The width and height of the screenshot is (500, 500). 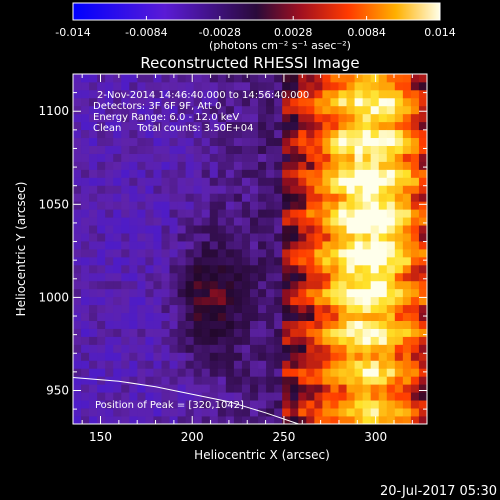 I want to click on annotation-time: 2-Nov-2014 14:46:40.000 to 14:56:40.000, so click(x=203, y=95).